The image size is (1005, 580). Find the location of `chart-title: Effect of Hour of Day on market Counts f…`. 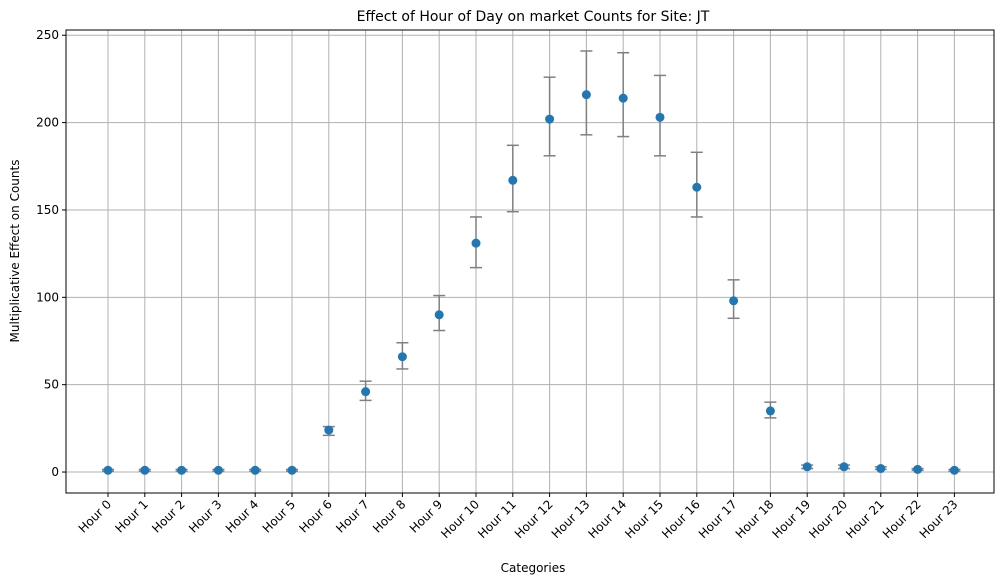

chart-title: Effect of Hour of Day on market Counts f… is located at coordinates (533, 17).